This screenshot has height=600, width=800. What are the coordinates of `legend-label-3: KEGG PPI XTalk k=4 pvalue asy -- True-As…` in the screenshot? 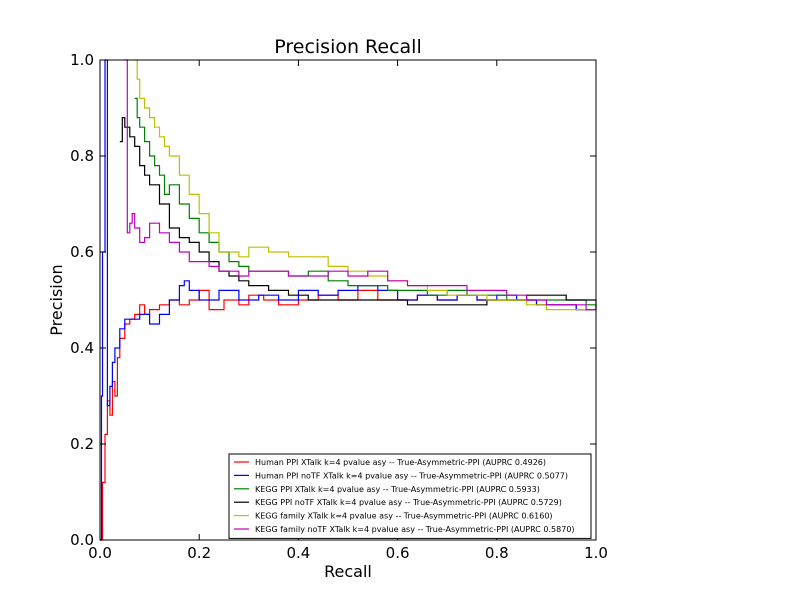 It's located at (397, 489).